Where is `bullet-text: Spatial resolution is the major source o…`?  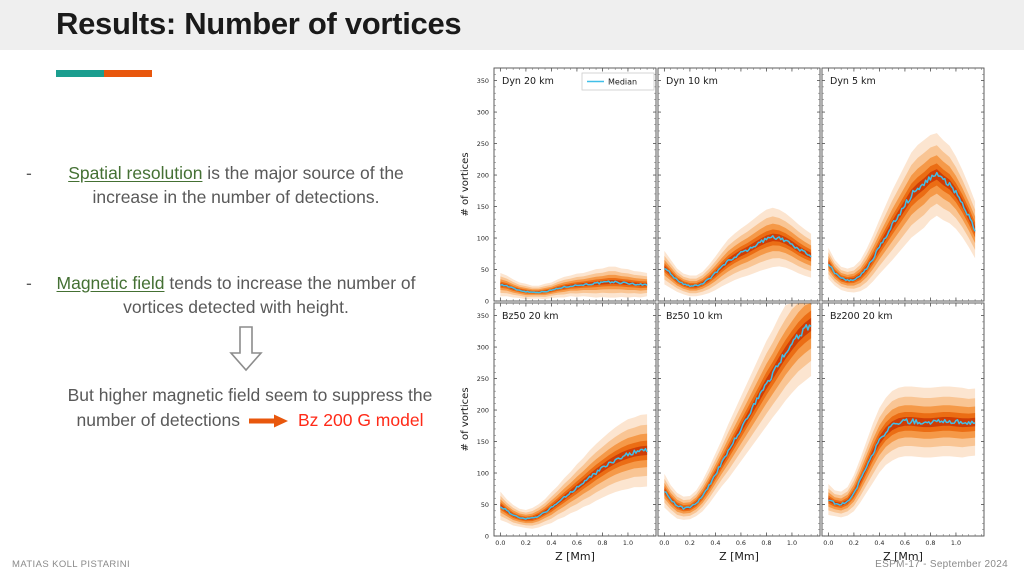
bullet-text: Spatial resolution is the major source o… is located at coordinates (236, 185).